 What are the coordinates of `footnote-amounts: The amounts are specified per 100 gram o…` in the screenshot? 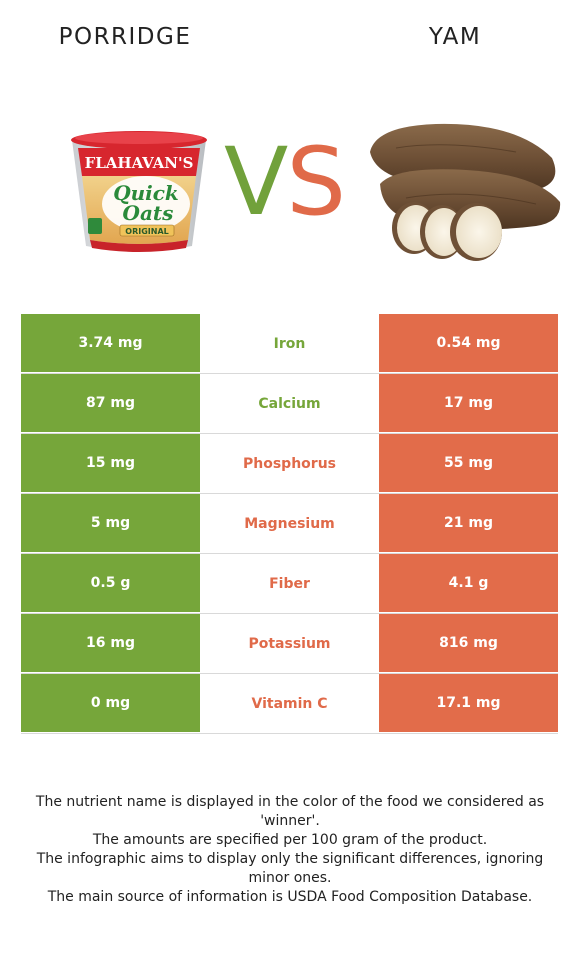 It's located at (290, 840).